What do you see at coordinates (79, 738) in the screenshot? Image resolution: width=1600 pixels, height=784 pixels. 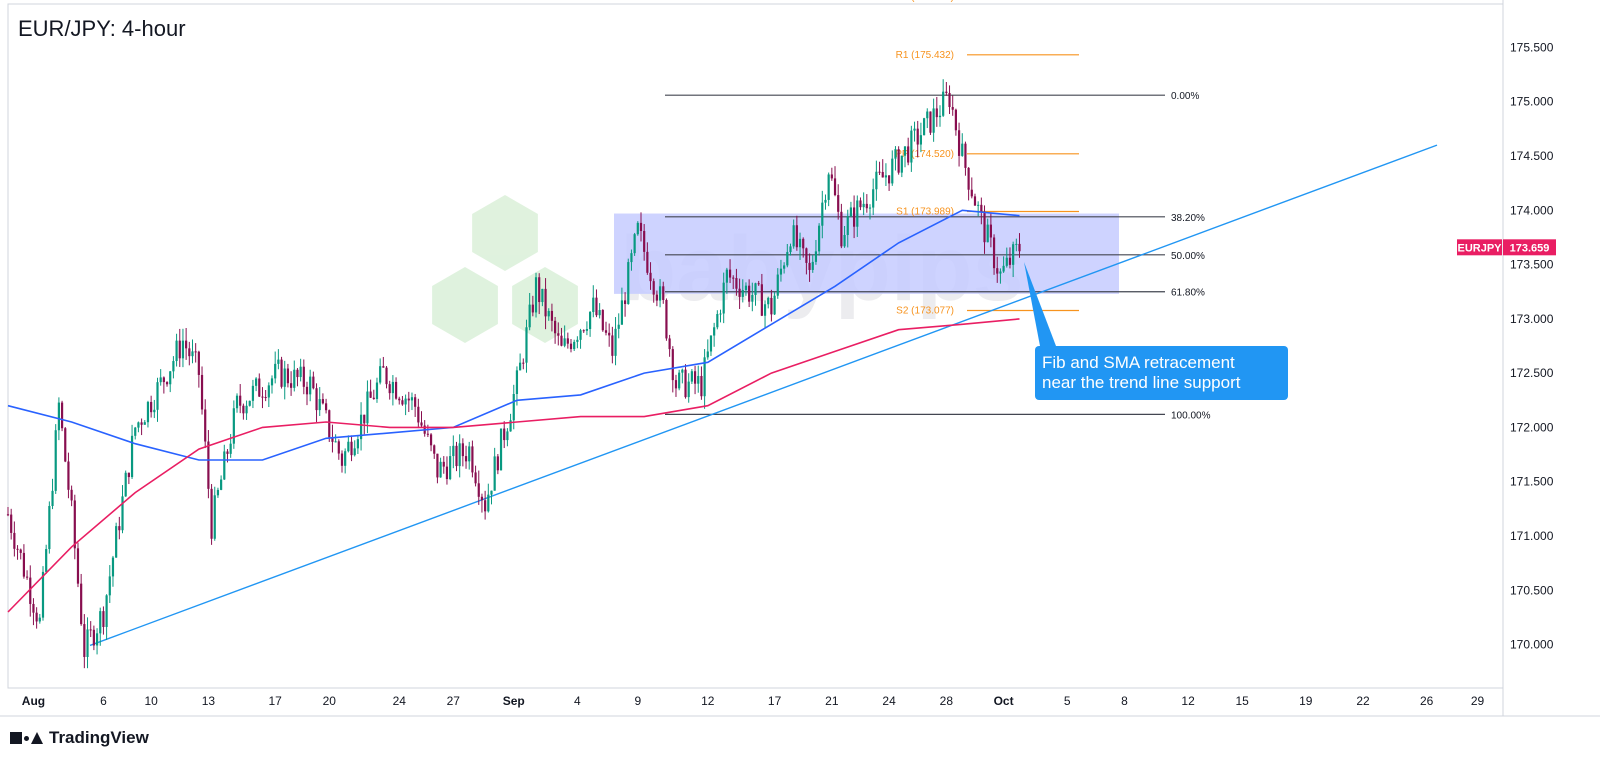 I see `footer-brand: TradingView` at bounding box center [79, 738].